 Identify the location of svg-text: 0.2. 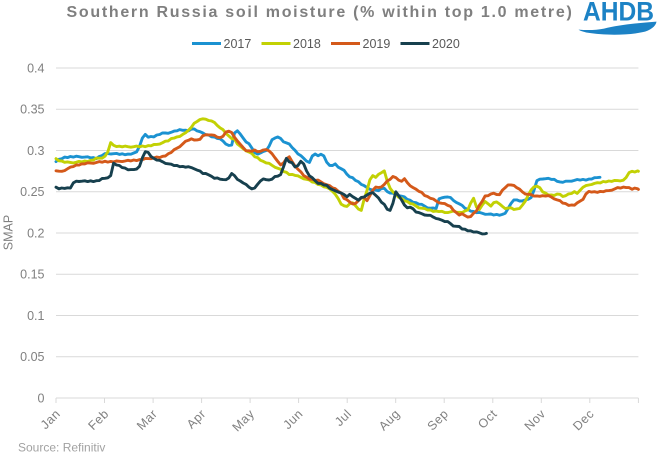
(35, 233).